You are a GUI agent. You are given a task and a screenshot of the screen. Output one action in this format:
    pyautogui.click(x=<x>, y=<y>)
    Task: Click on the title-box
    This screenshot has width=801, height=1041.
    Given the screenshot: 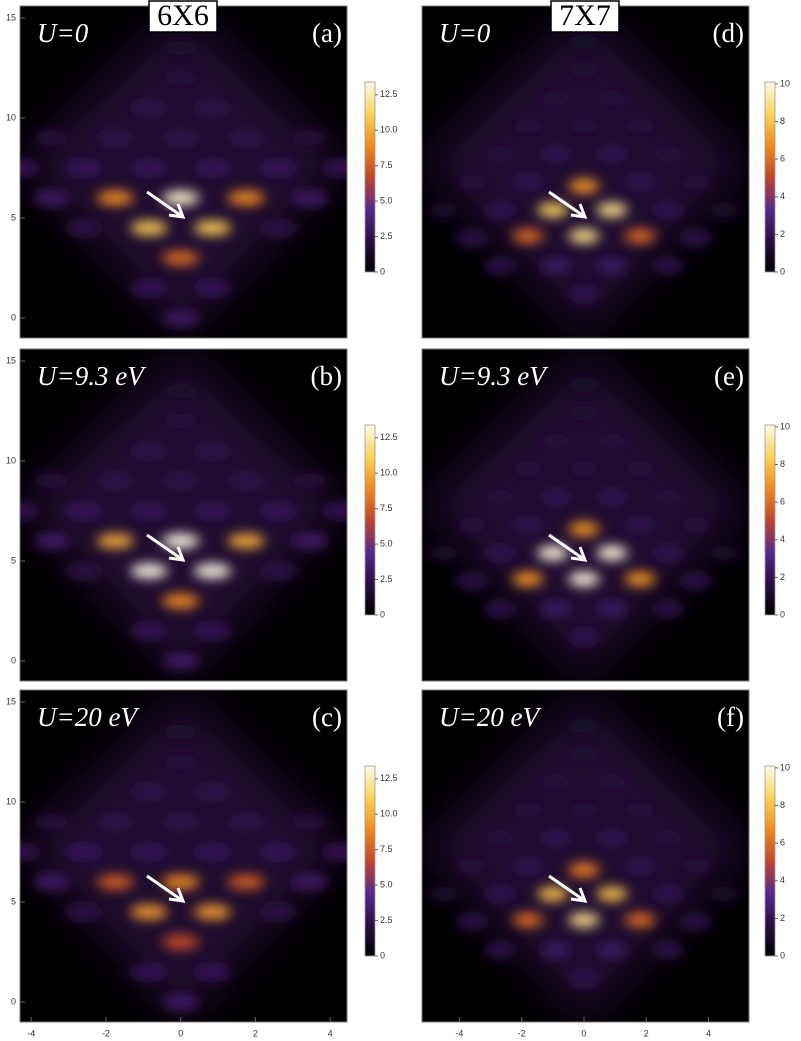 What is the action you would take?
    pyautogui.click(x=585, y=16)
    